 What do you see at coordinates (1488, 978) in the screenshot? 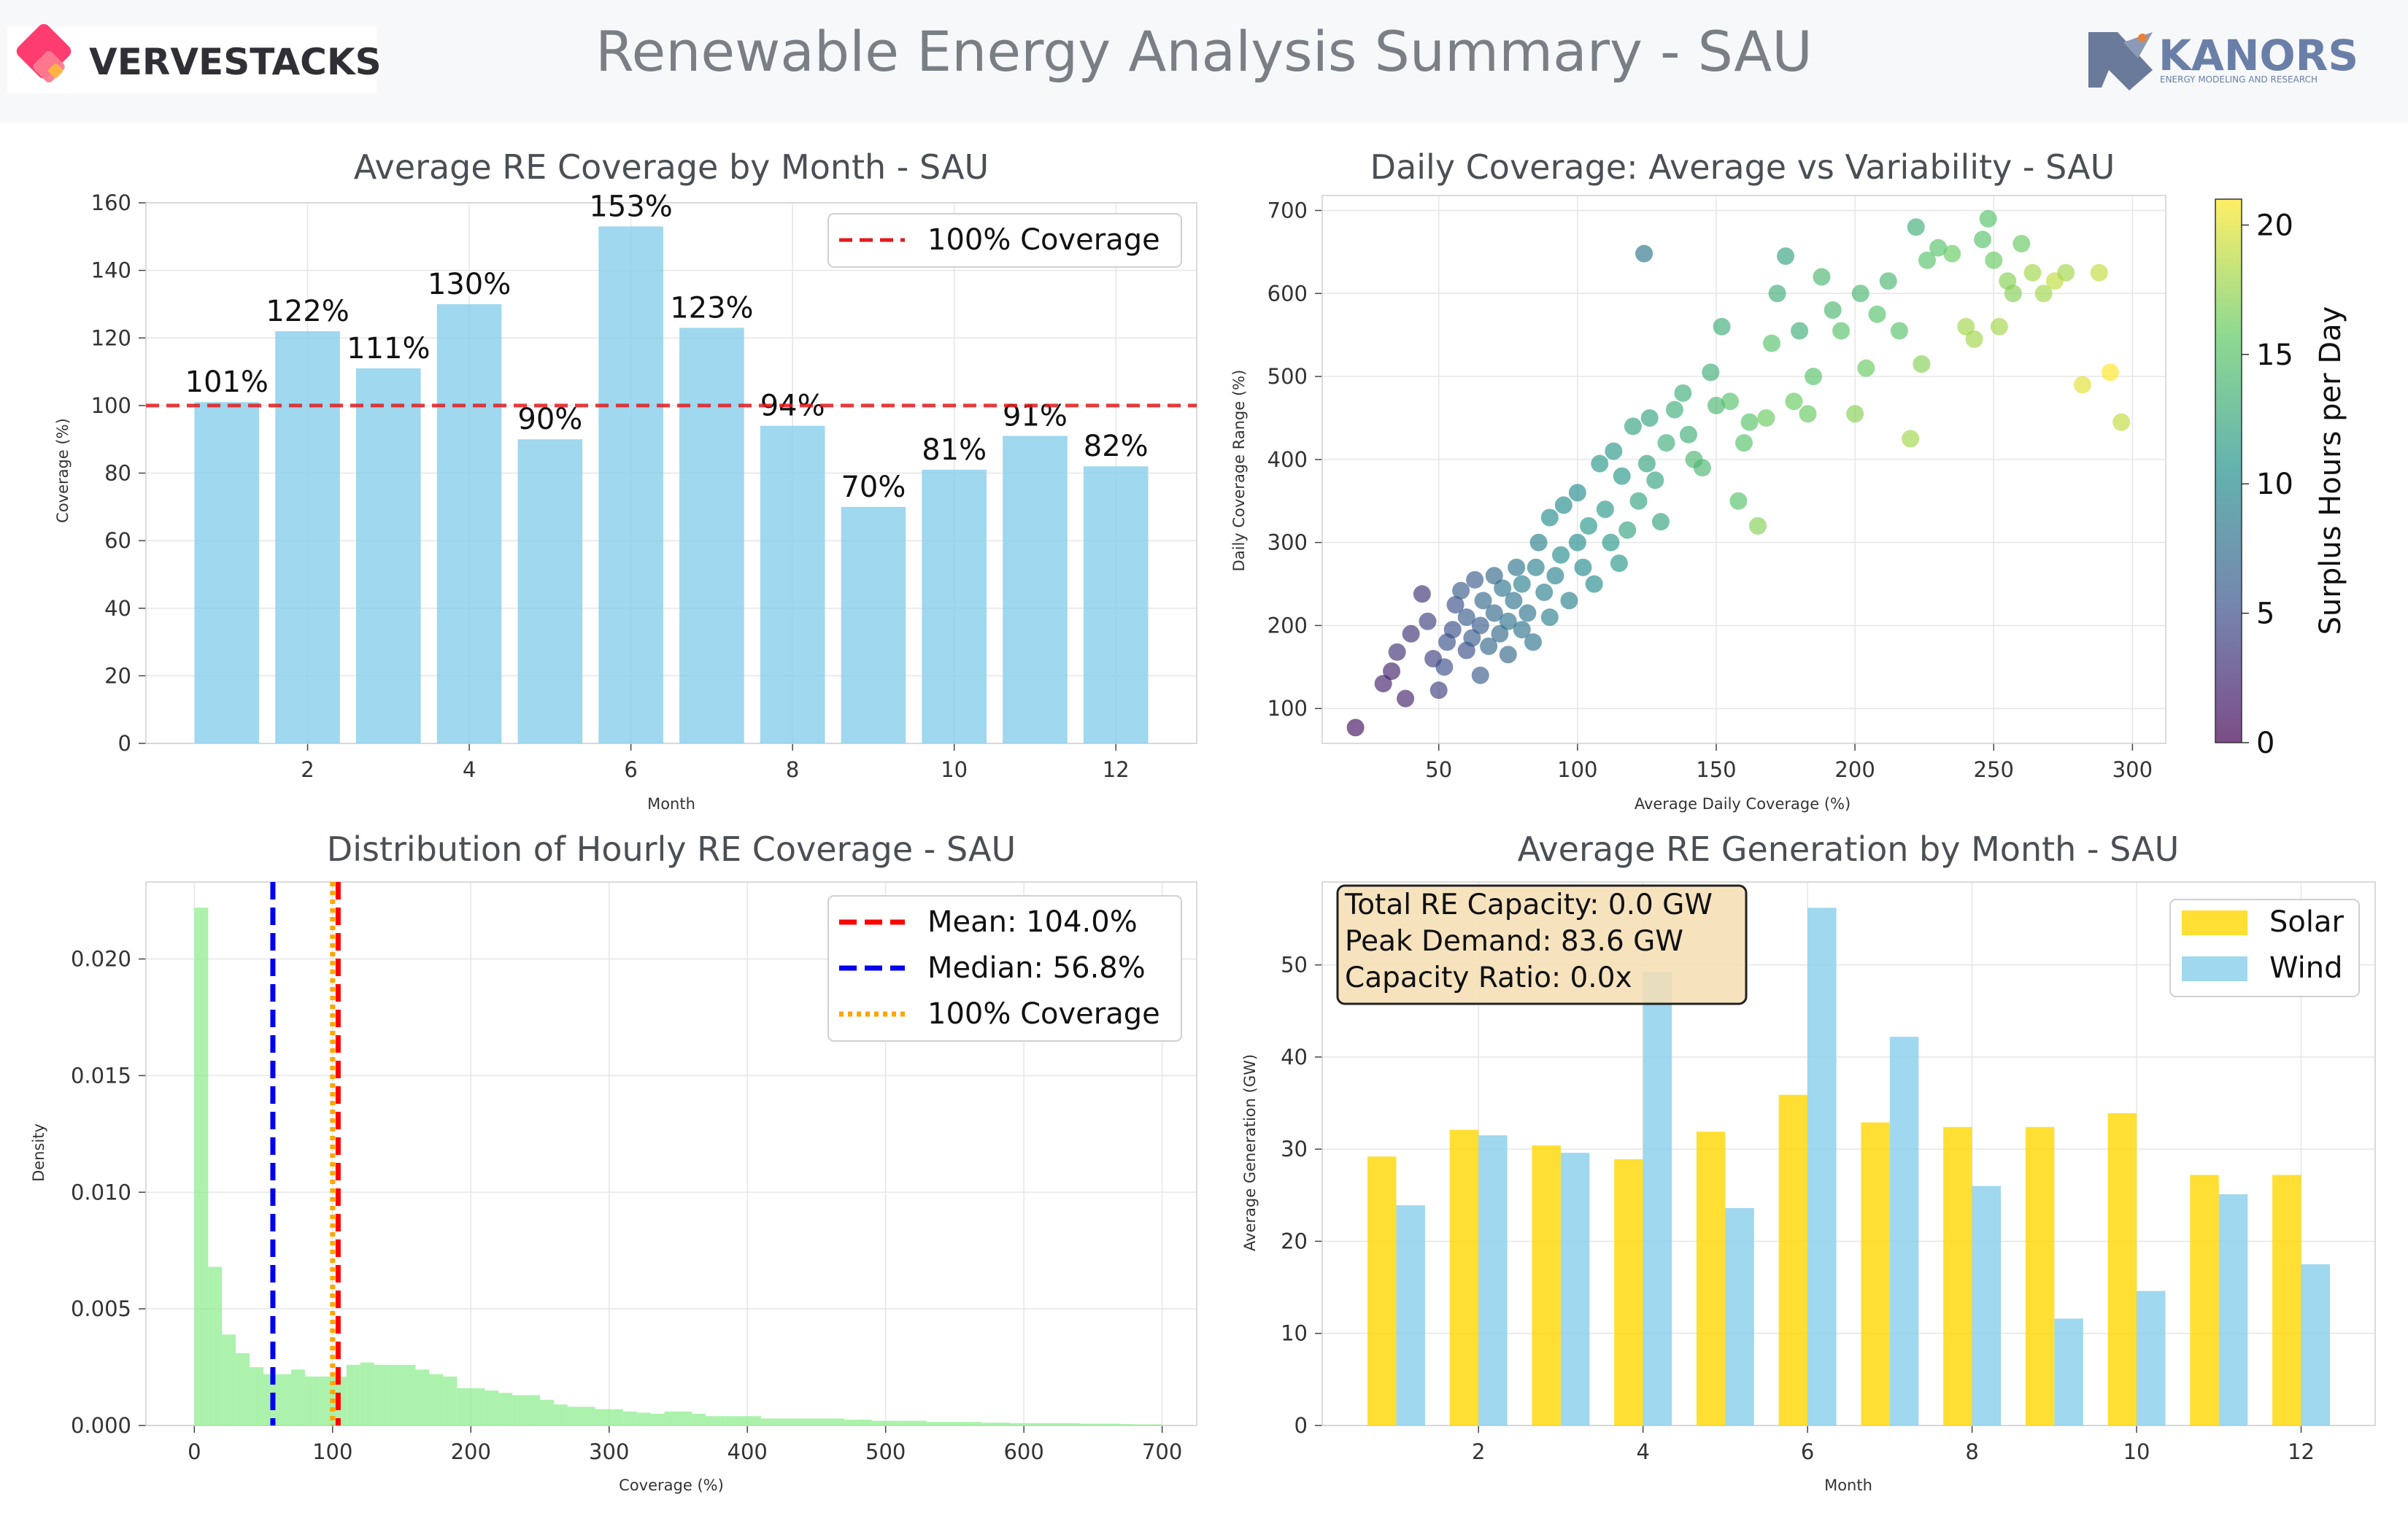
I see `annotation-line-3: Capacity Ratio: 0.0x` at bounding box center [1488, 978].